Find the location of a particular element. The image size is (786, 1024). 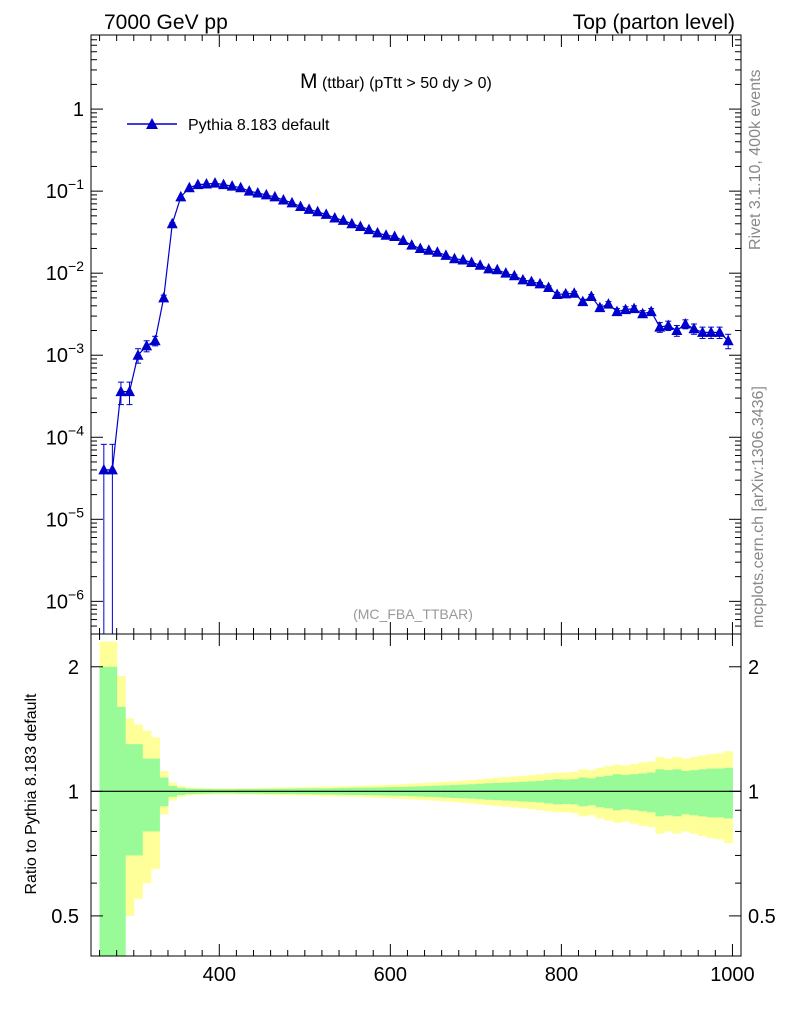

y-tick-label: 1 is located at coordinates (78, 110).